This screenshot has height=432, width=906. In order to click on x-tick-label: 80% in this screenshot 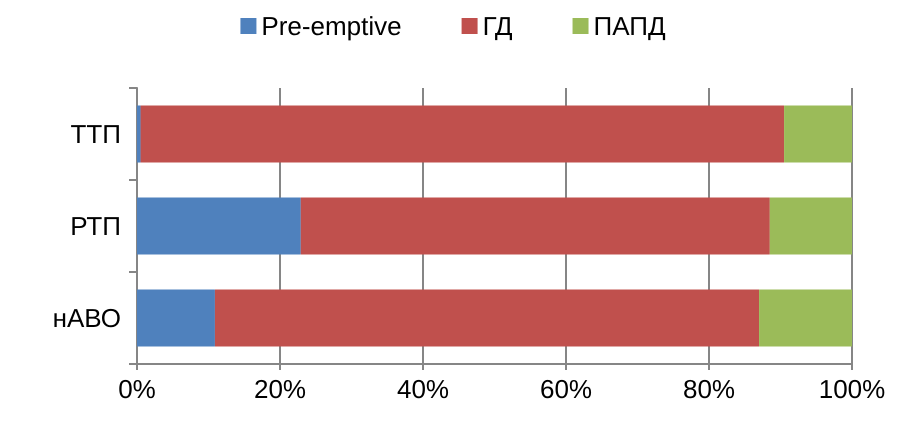, I will do `click(709, 389)`.